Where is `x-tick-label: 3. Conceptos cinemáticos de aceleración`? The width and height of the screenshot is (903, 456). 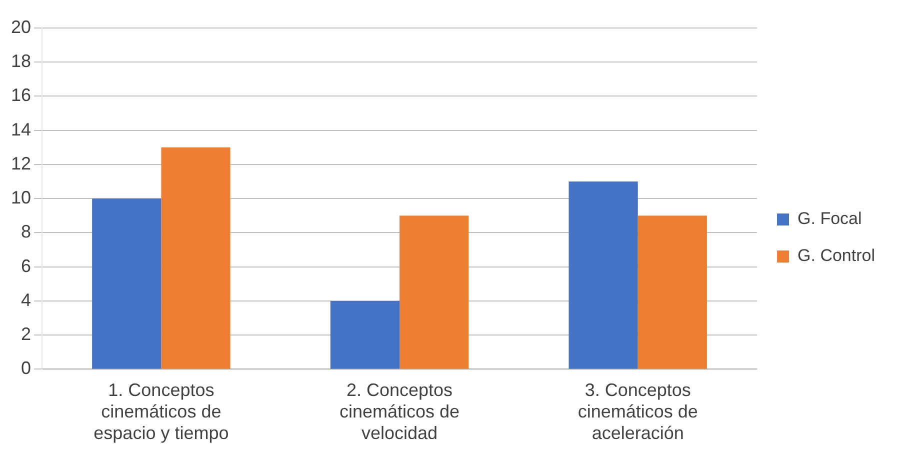 x-tick-label: 3. Conceptos cinemáticos de aceleración is located at coordinates (638, 412).